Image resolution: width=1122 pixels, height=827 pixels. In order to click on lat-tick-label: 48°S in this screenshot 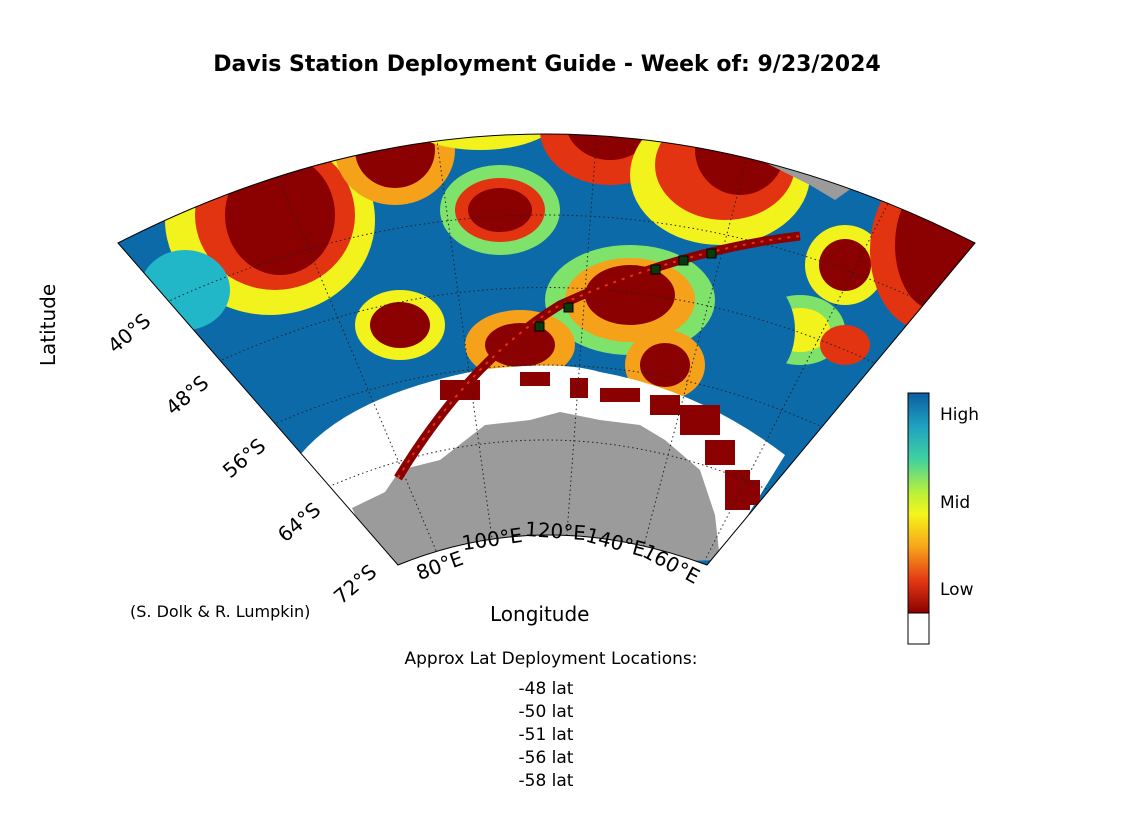, I will do `click(187, 394)`.